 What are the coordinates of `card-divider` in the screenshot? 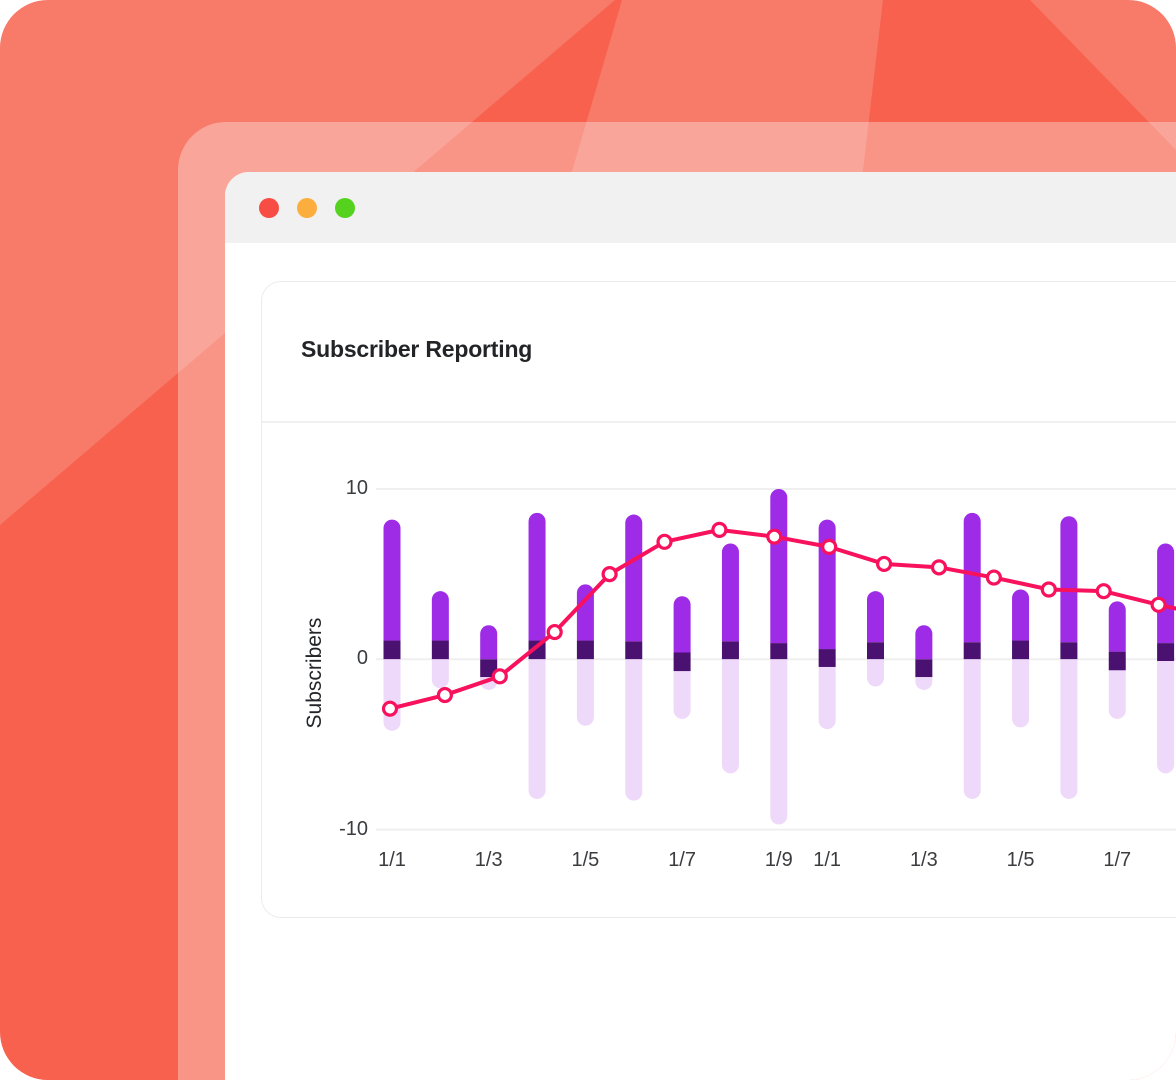 It's located at (719, 422).